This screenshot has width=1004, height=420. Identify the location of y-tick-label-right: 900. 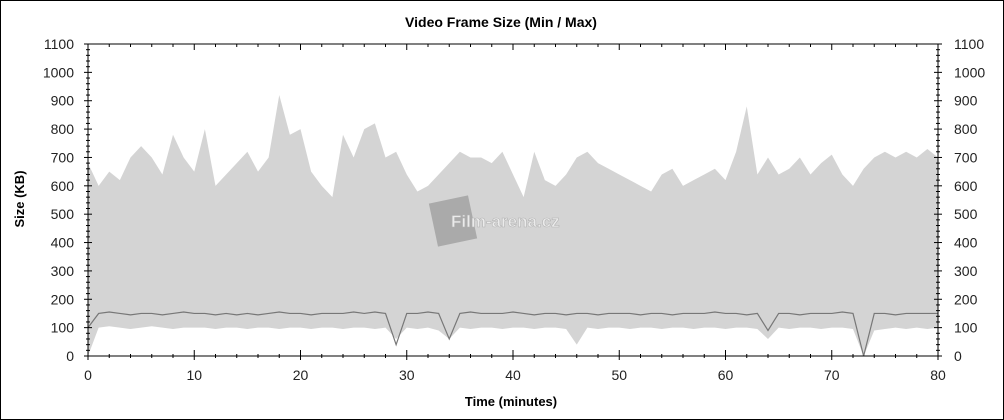
(966, 101).